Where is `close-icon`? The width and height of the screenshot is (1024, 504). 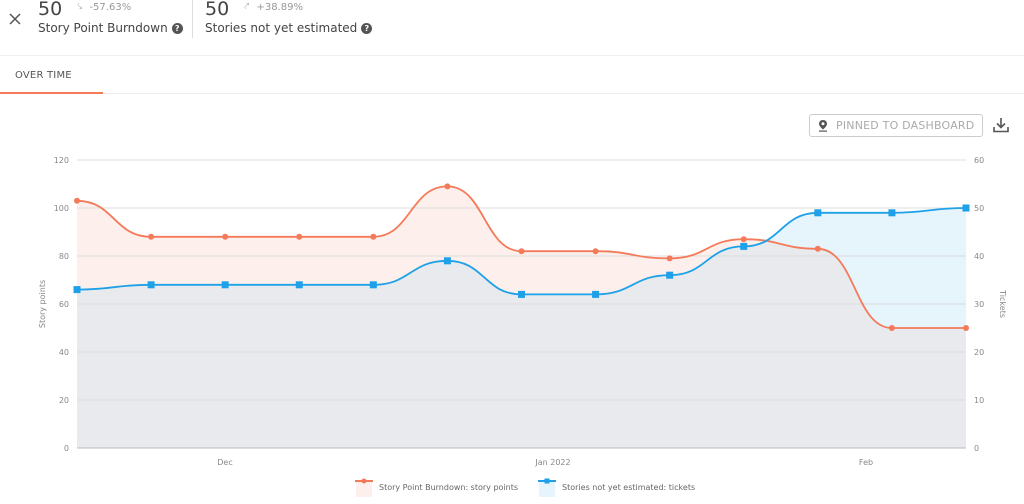 close-icon is located at coordinates (15, 19).